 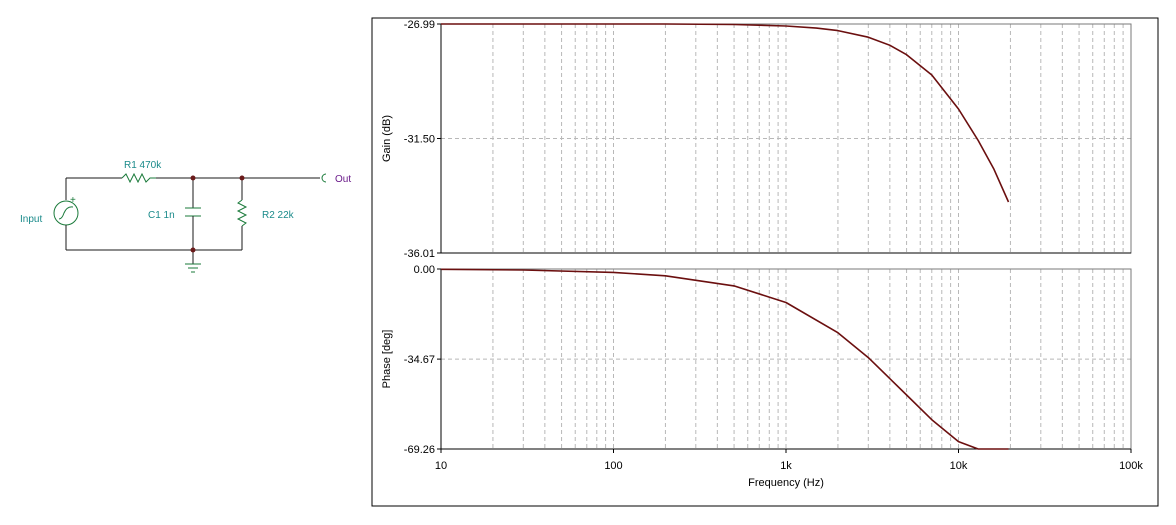 I want to click on c1-label: C1 1n, so click(x=161, y=215).